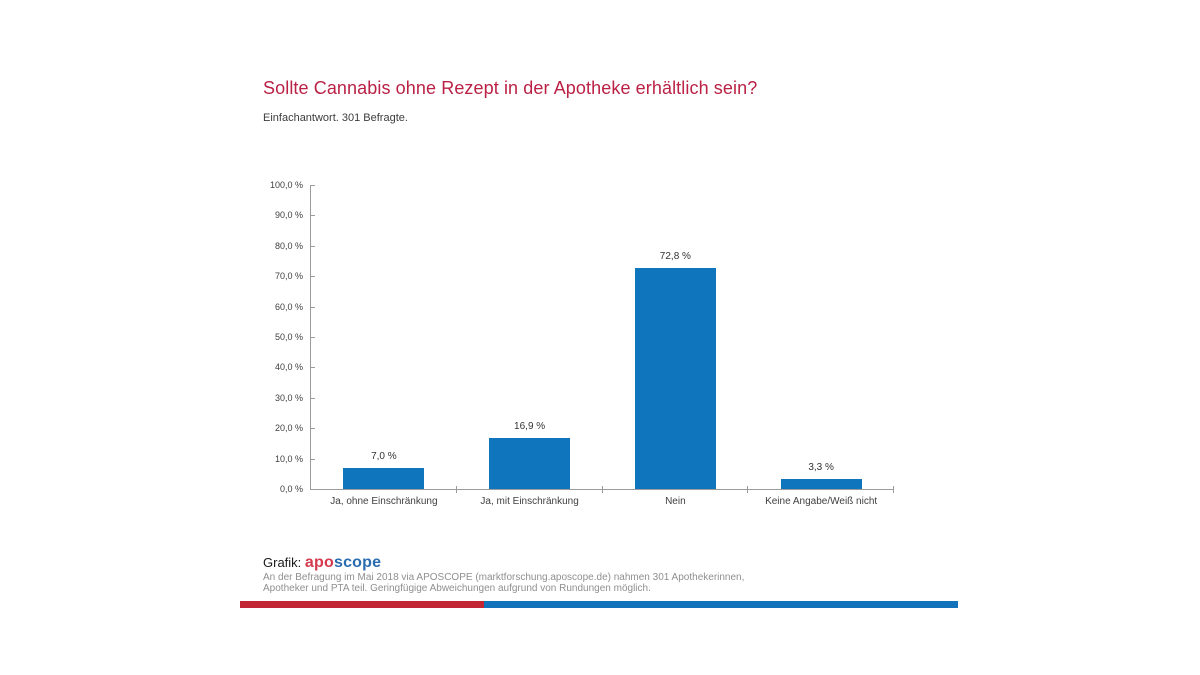  What do you see at coordinates (288, 276) in the screenshot?
I see `y-axis-tick-label: 70,0 %` at bounding box center [288, 276].